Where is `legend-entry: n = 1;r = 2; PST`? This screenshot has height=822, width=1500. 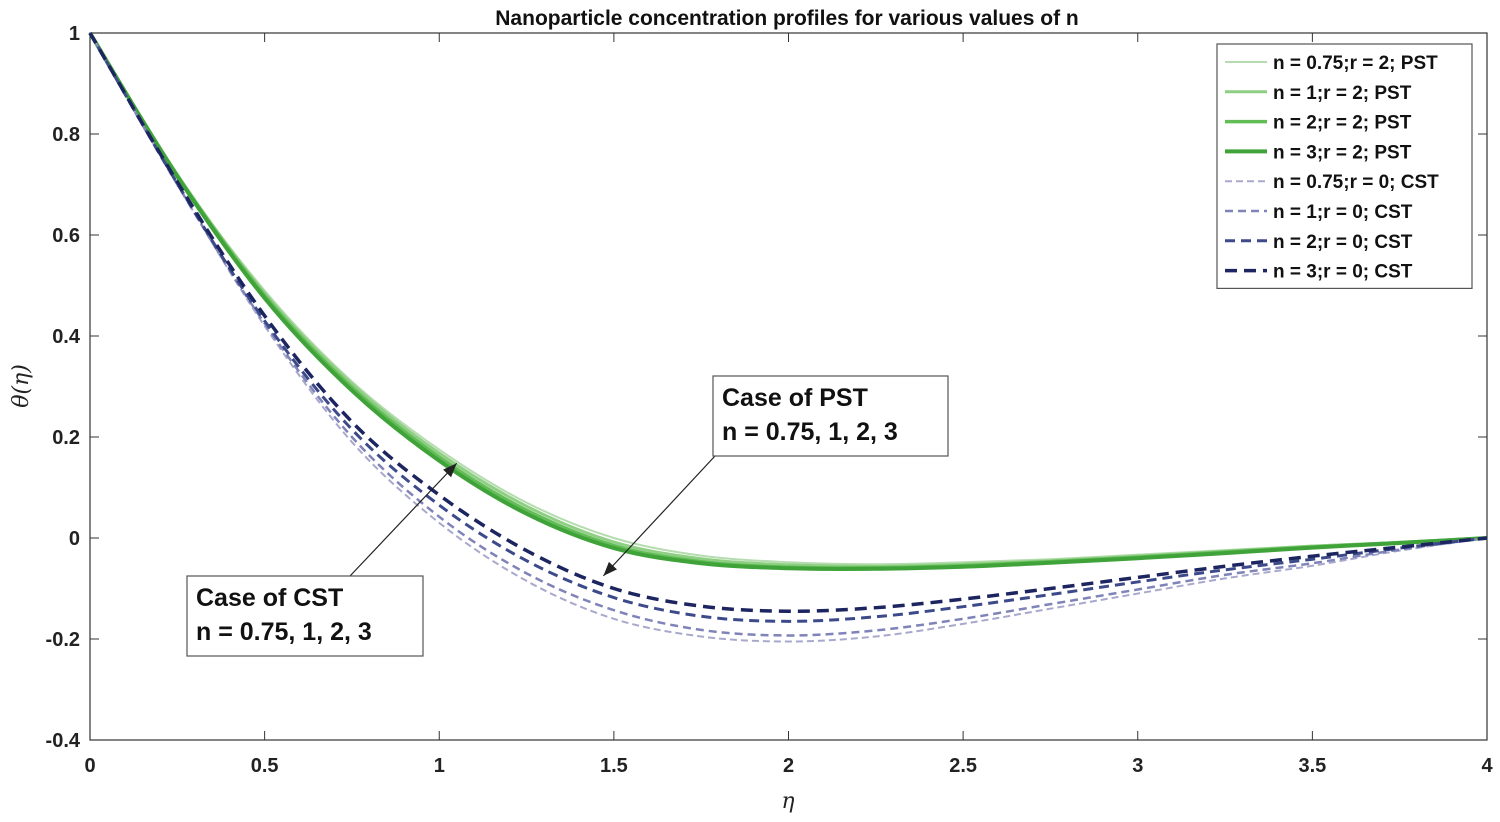
legend-entry: n = 1;r = 2; PST is located at coordinates (1318, 93).